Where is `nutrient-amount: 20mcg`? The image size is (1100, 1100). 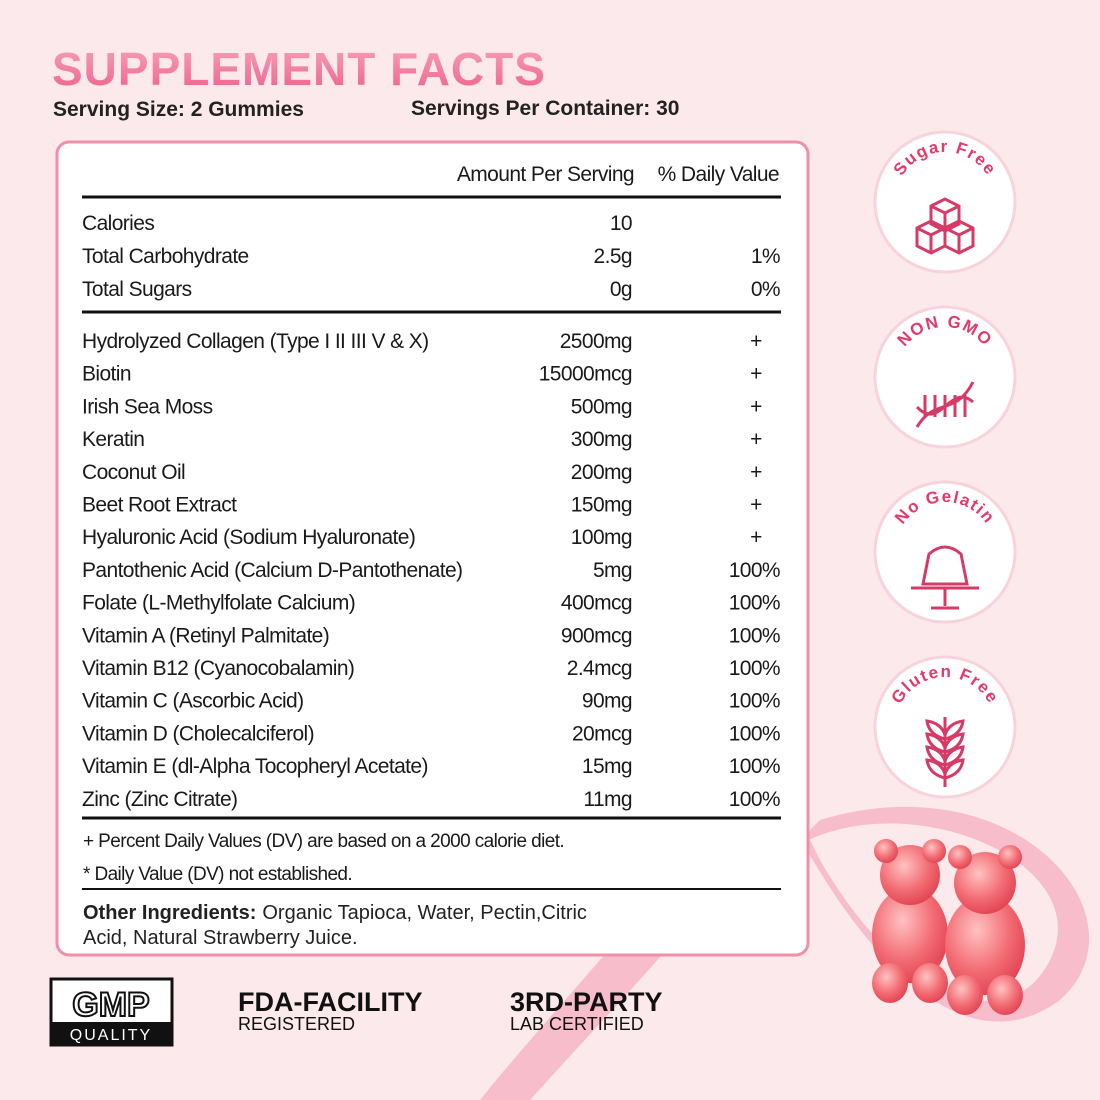 nutrient-amount: 20mcg is located at coordinates (602, 733).